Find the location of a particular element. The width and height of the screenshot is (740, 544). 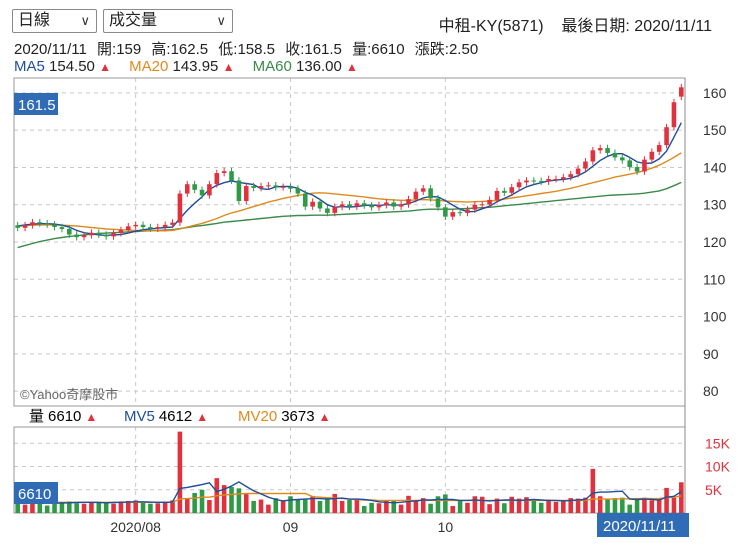

ohlc-volume: 量:6610 is located at coordinates (378, 49).